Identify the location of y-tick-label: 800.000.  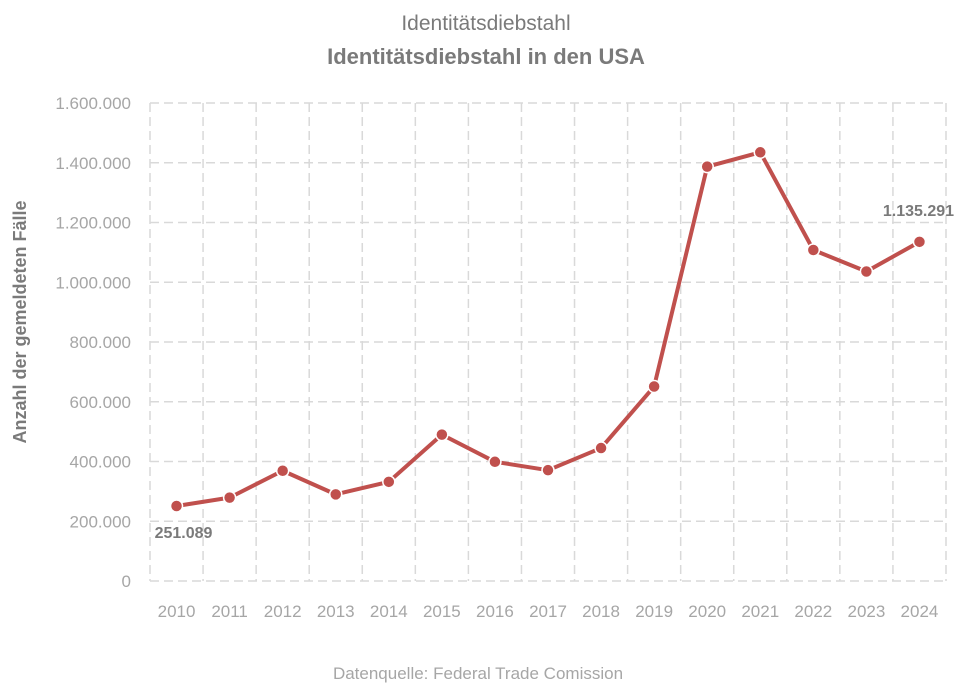
(100, 342).